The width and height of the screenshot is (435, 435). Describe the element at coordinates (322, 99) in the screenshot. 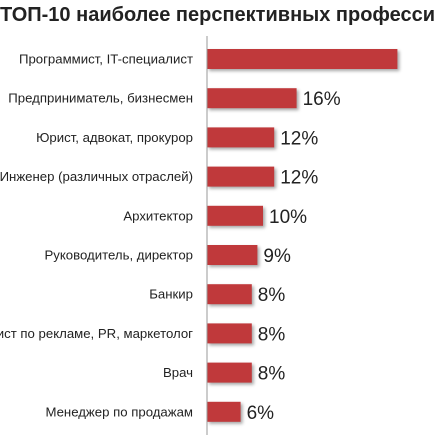

I see `value-label-2: 16%` at that location.